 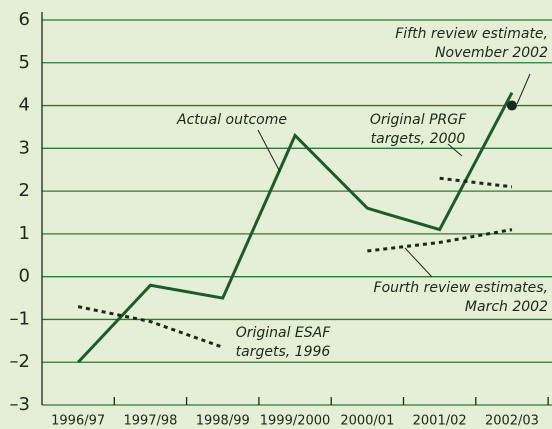 I want to click on x-tick-label: 1999/2000, so click(x=295, y=421).